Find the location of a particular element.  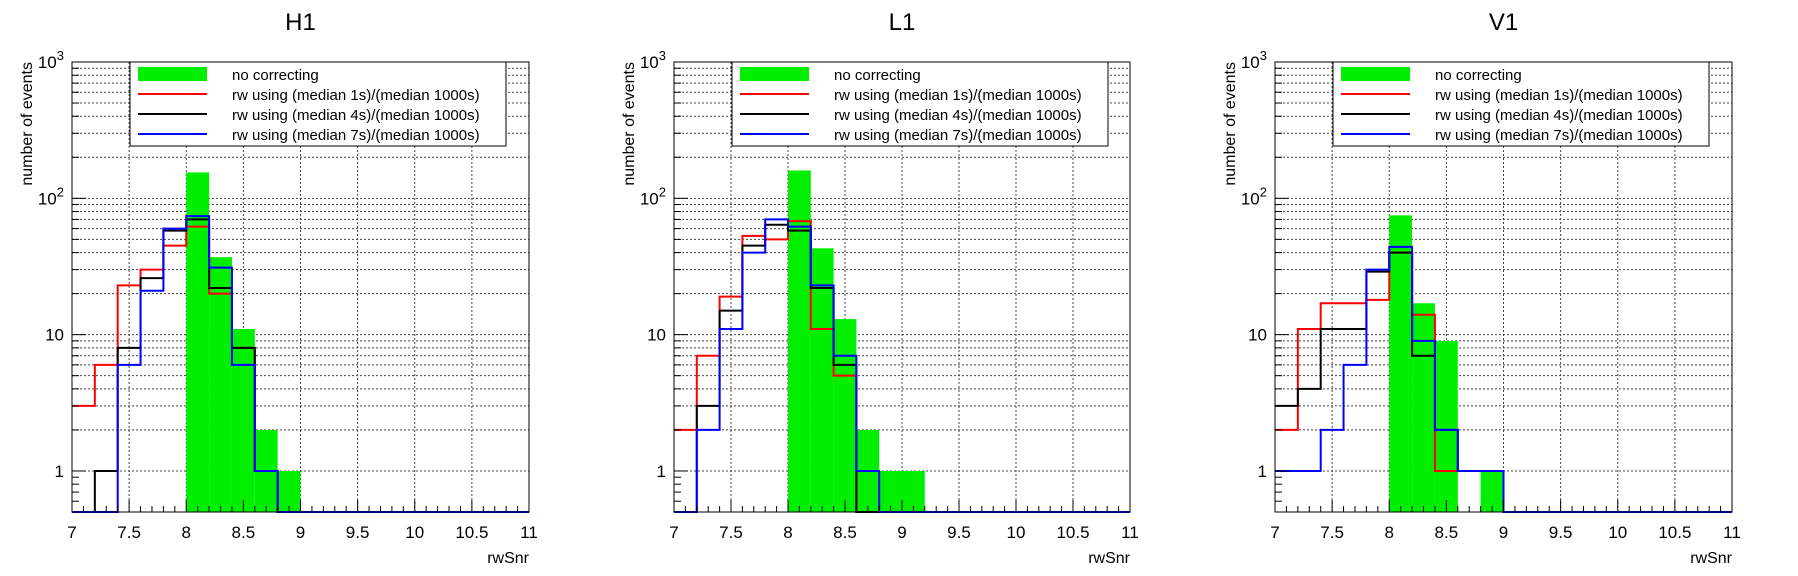

chart-title: H1 is located at coordinates (300, 22).